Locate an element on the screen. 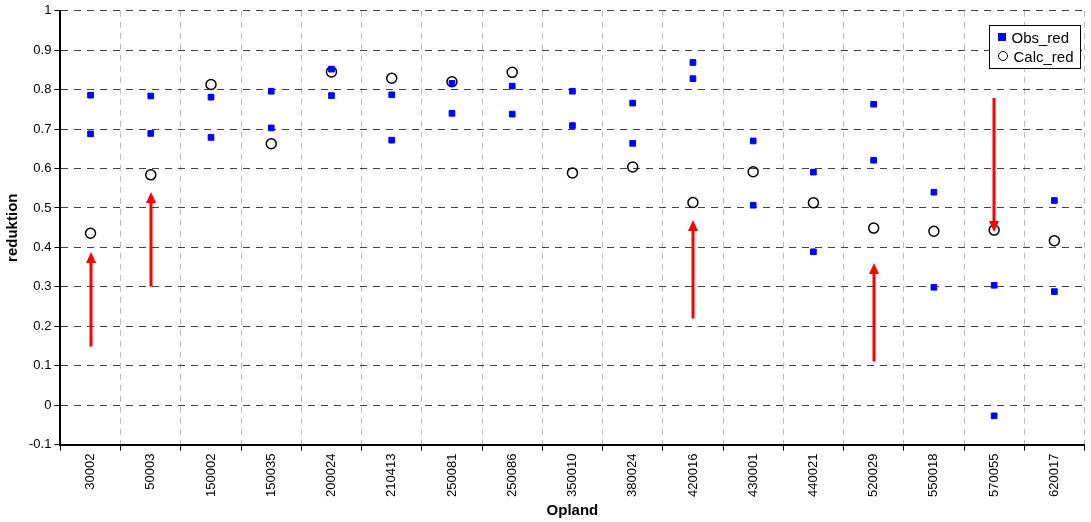 This screenshot has width=1091, height=522. x-tick-label: 620017 is located at coordinates (1053, 475).